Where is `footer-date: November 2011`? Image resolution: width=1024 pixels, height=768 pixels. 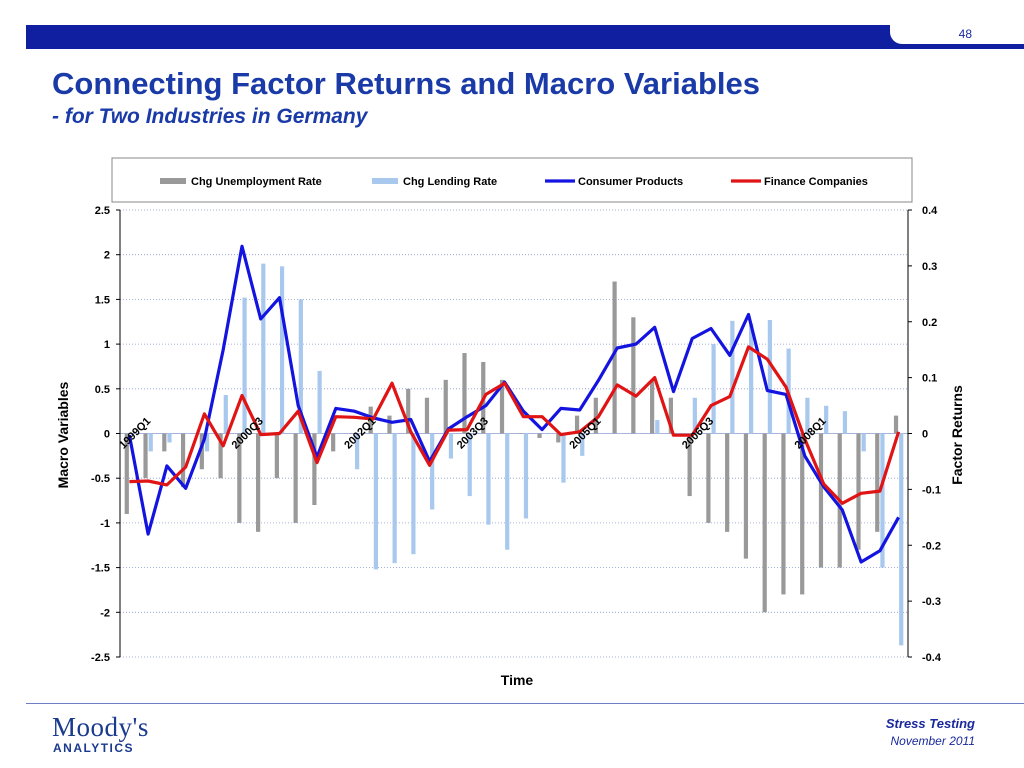
footer-date: November 2011 is located at coordinates (933, 741).